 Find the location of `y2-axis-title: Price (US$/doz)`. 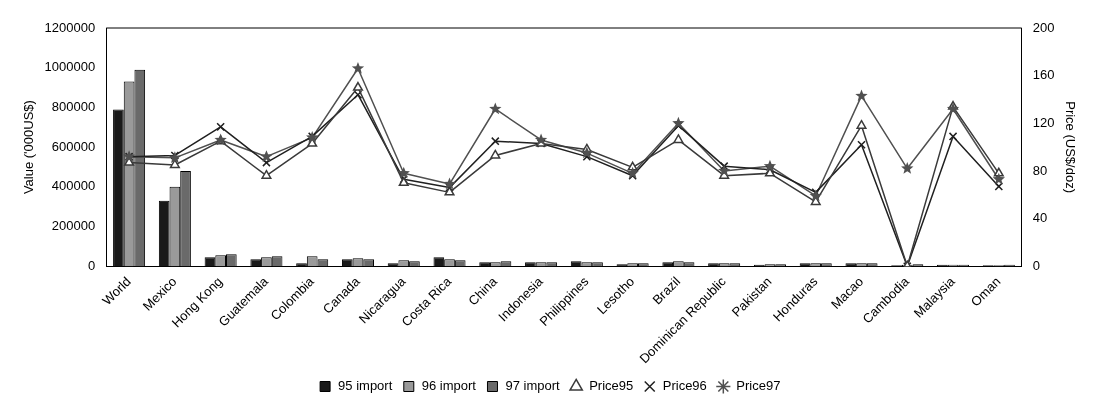

y2-axis-title: Price (US$/doz) is located at coordinates (1070, 147).